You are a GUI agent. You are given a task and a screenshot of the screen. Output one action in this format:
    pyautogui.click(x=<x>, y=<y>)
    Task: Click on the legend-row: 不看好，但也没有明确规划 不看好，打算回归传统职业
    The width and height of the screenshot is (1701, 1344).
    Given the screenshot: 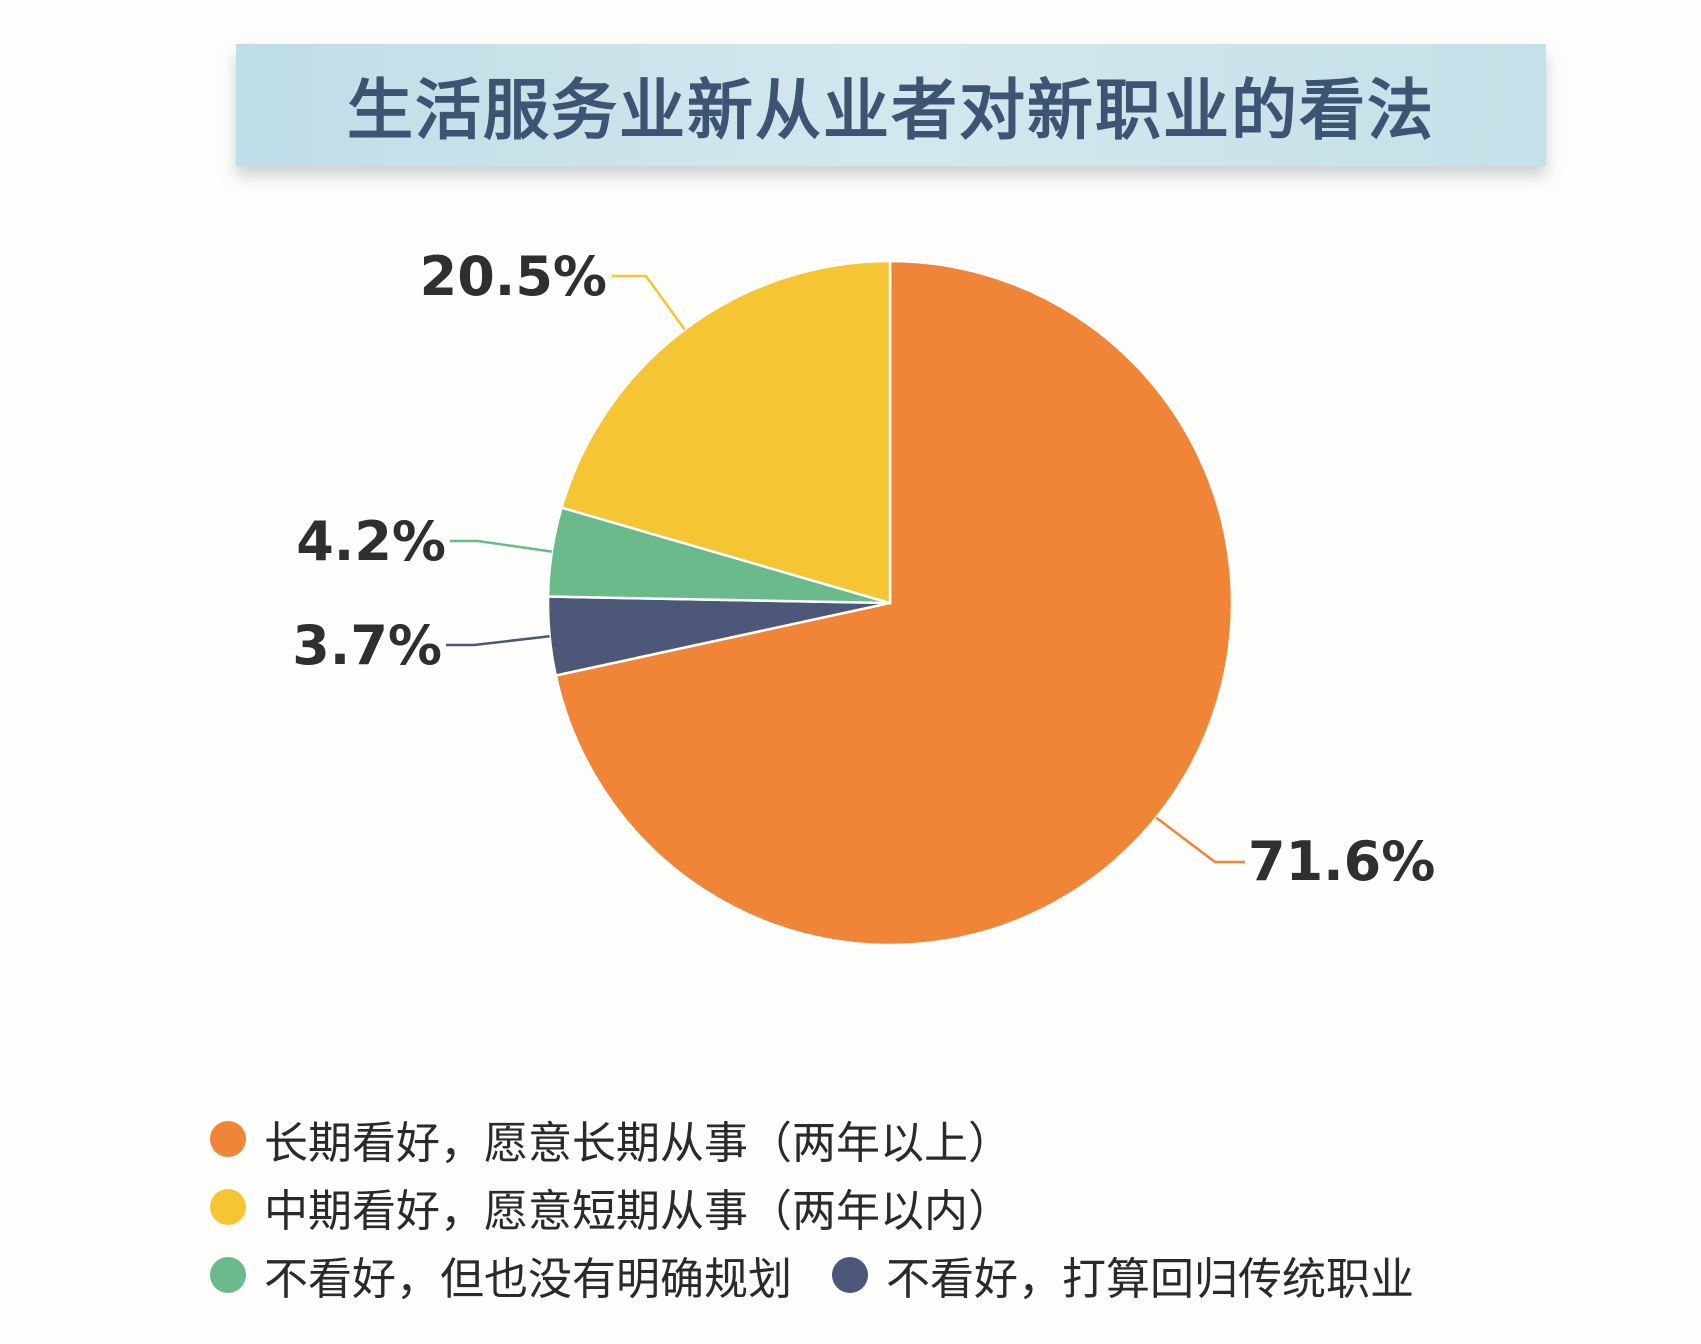 What is the action you would take?
    pyautogui.click(x=940, y=1275)
    